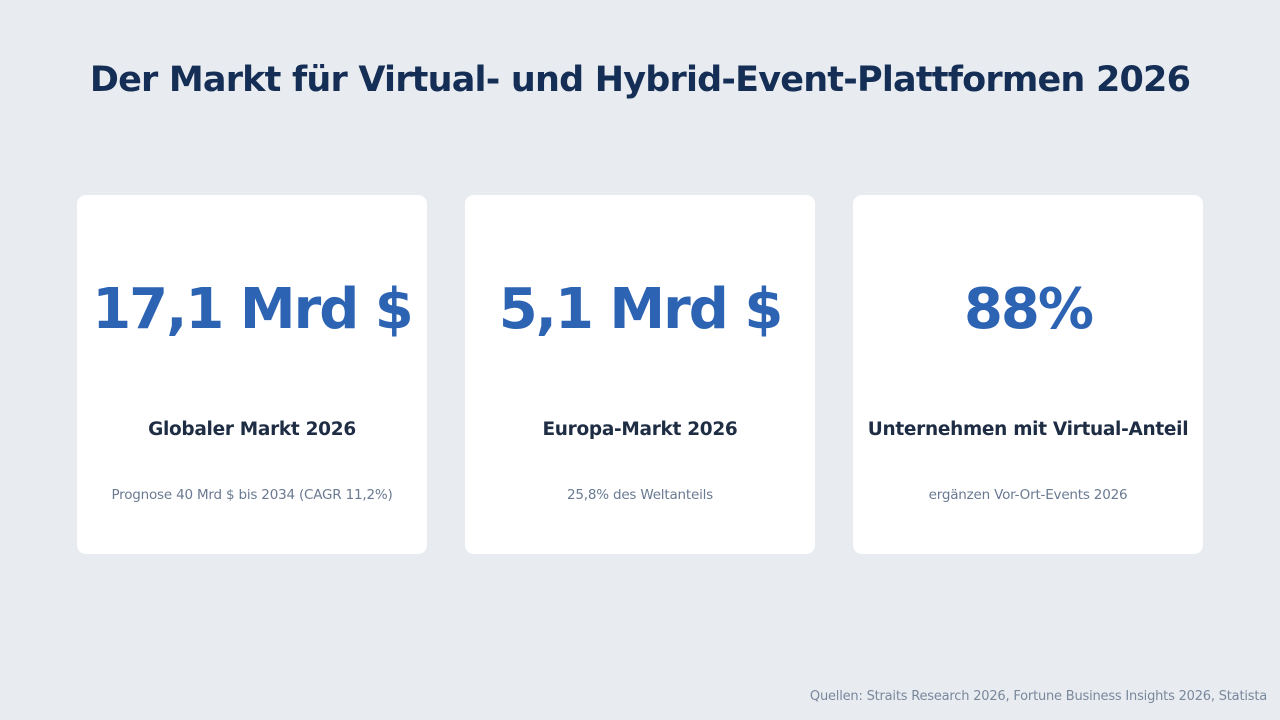 This screenshot has height=720, width=1280. What do you see at coordinates (252, 495) in the screenshot?
I see `stat-note: Prognose 40 Mrd $ bis 2034 (CAGR 11,2%)` at bounding box center [252, 495].